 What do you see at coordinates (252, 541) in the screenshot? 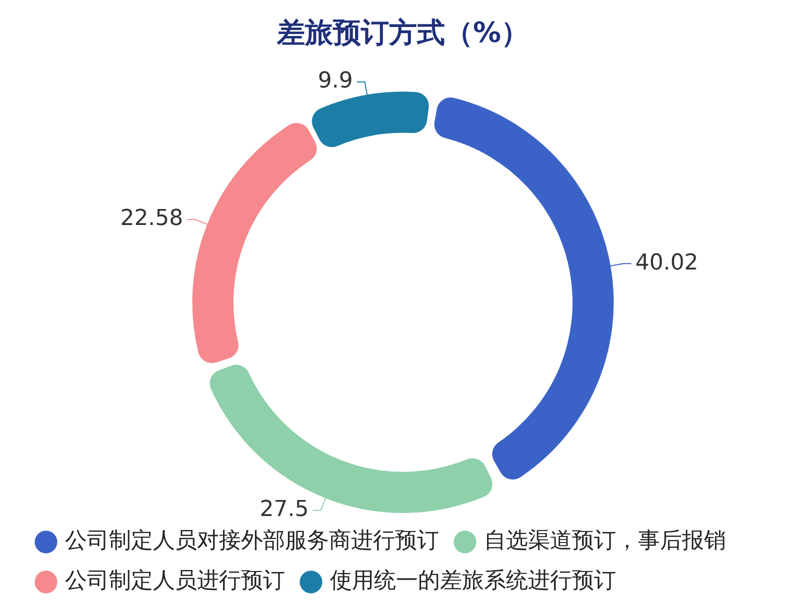
I see `legend-label: 公司制定人员对接外部服务商进行预订` at bounding box center [252, 541].